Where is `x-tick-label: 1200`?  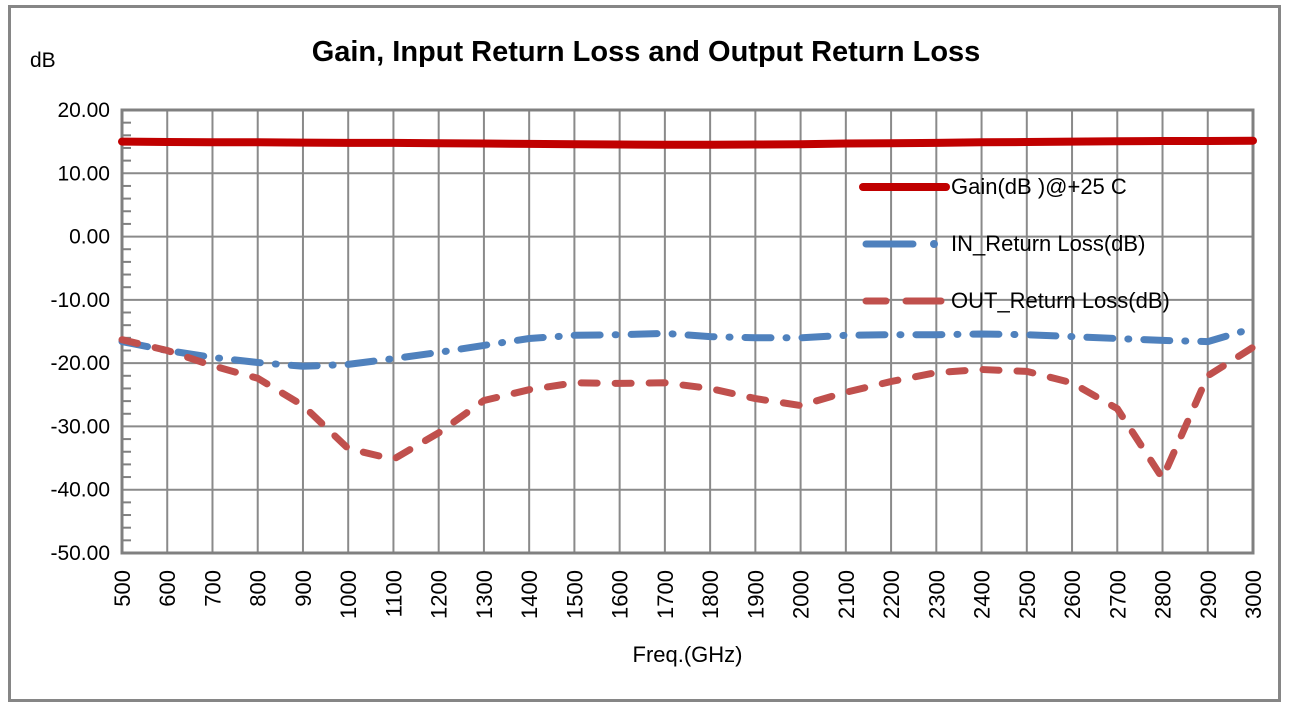 x-tick-label: 1200 is located at coordinates (439, 594).